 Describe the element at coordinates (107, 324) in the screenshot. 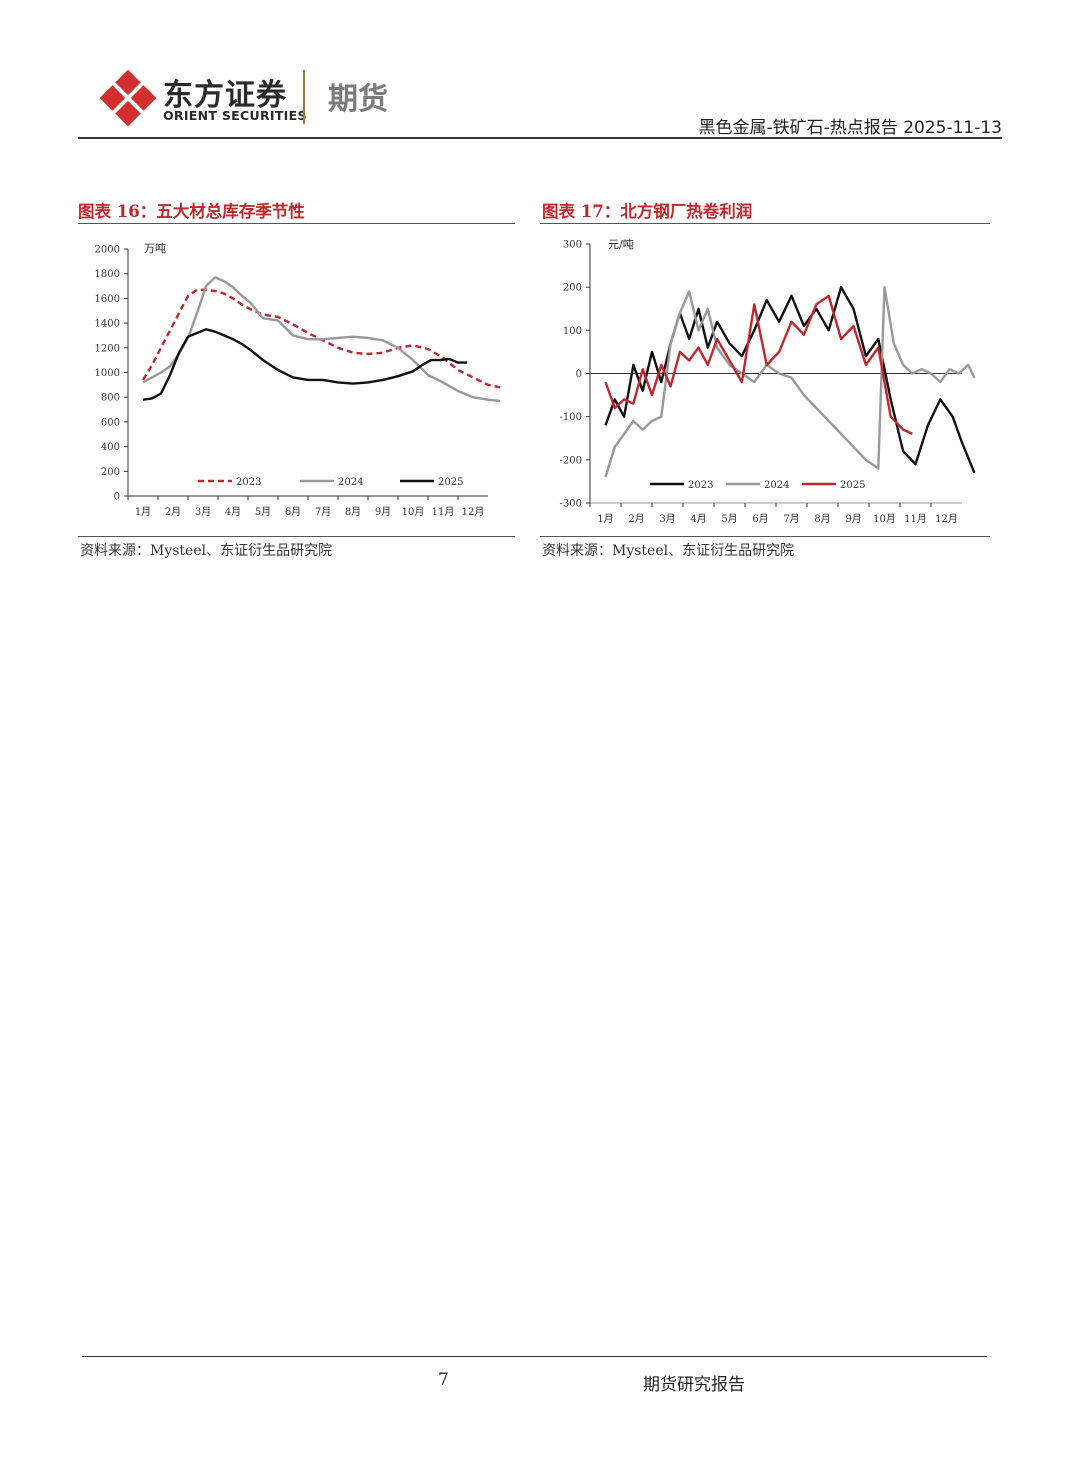

I see `y-tick-label: 1400` at that location.